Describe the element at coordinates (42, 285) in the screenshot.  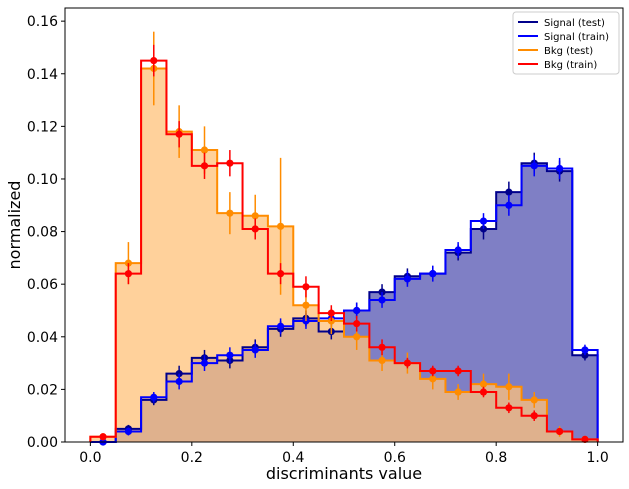
I see `y-tick-label: 0.06` at that location.